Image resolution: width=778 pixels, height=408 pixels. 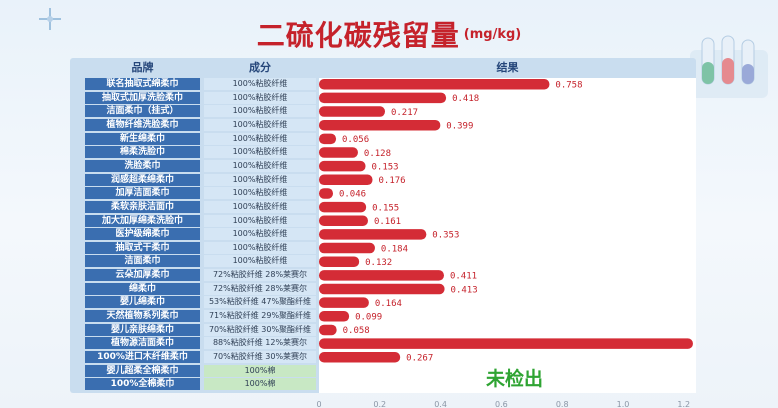 I want to click on x-tick-label: 0.6, so click(x=501, y=404).